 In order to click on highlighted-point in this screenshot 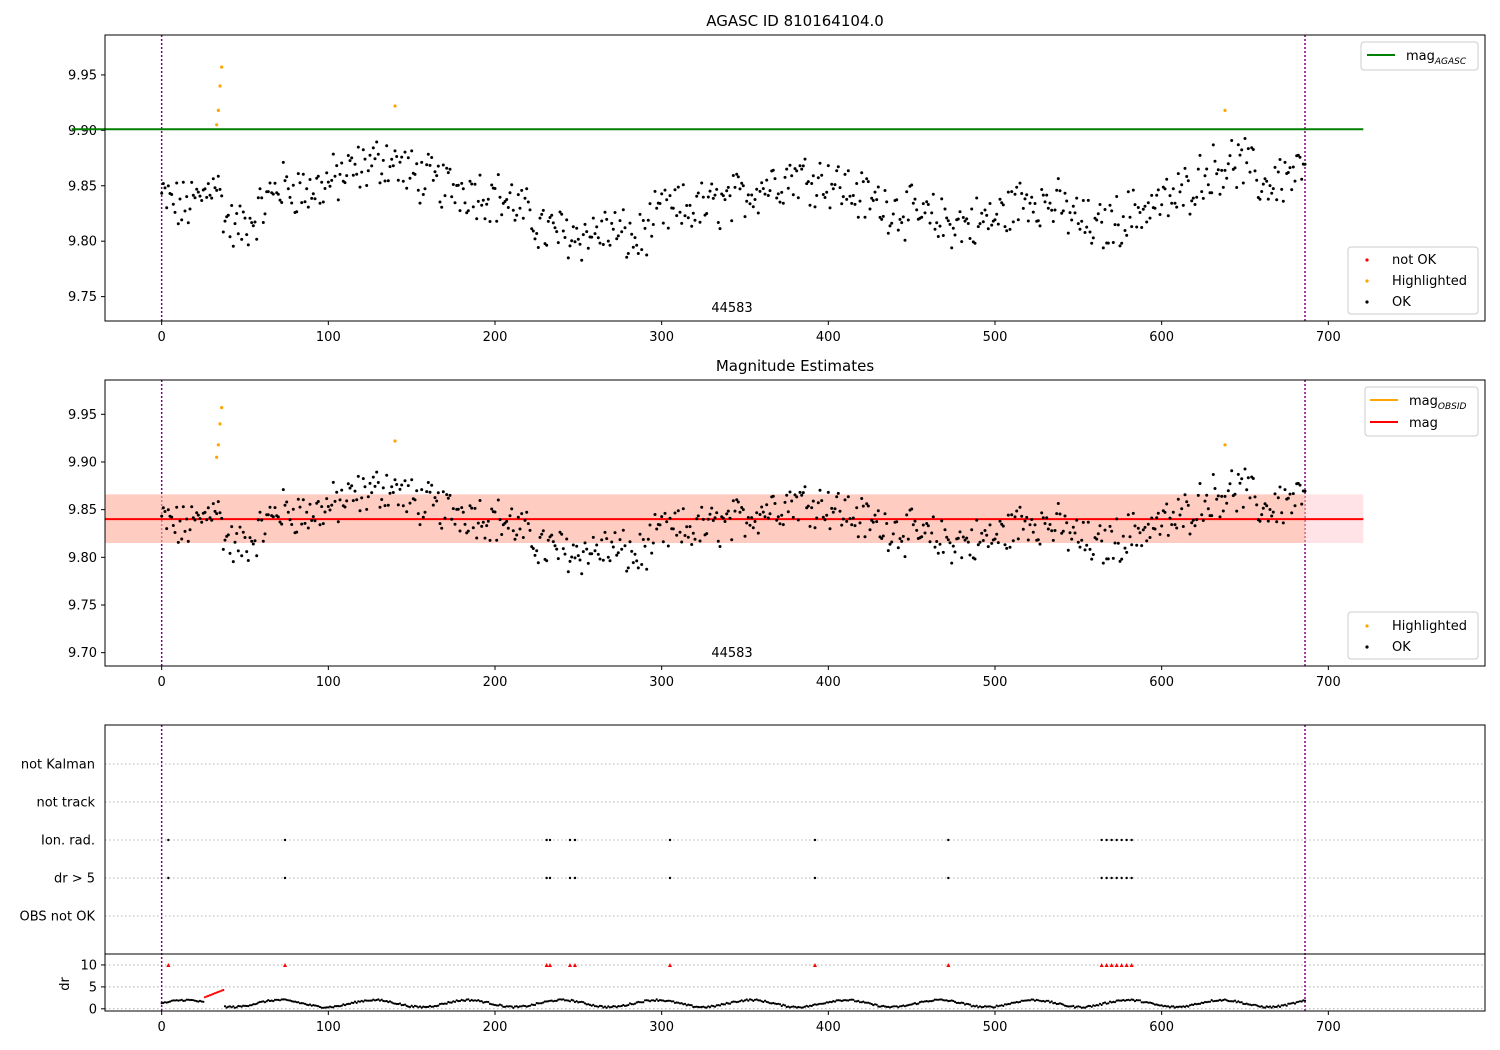, I will do `click(217, 457)`.